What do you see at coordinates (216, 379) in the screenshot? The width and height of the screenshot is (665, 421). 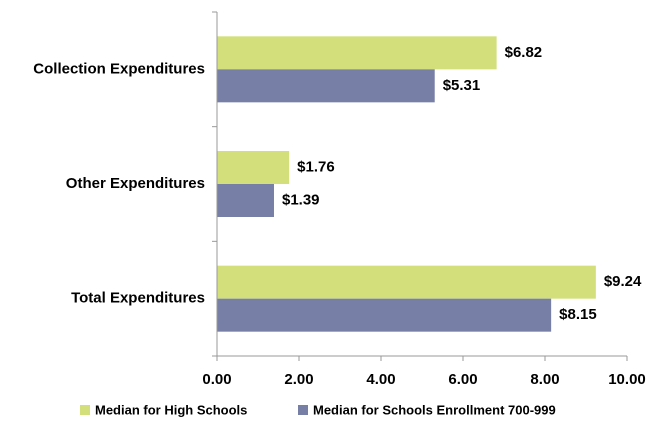 I see `x-tick-label: 0.00` at bounding box center [216, 379].